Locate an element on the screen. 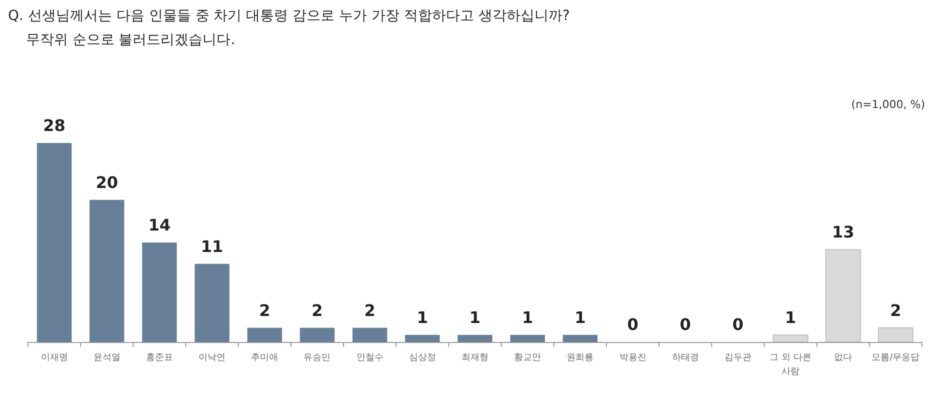 The image size is (942, 403). data-label: 20 is located at coordinates (107, 182).